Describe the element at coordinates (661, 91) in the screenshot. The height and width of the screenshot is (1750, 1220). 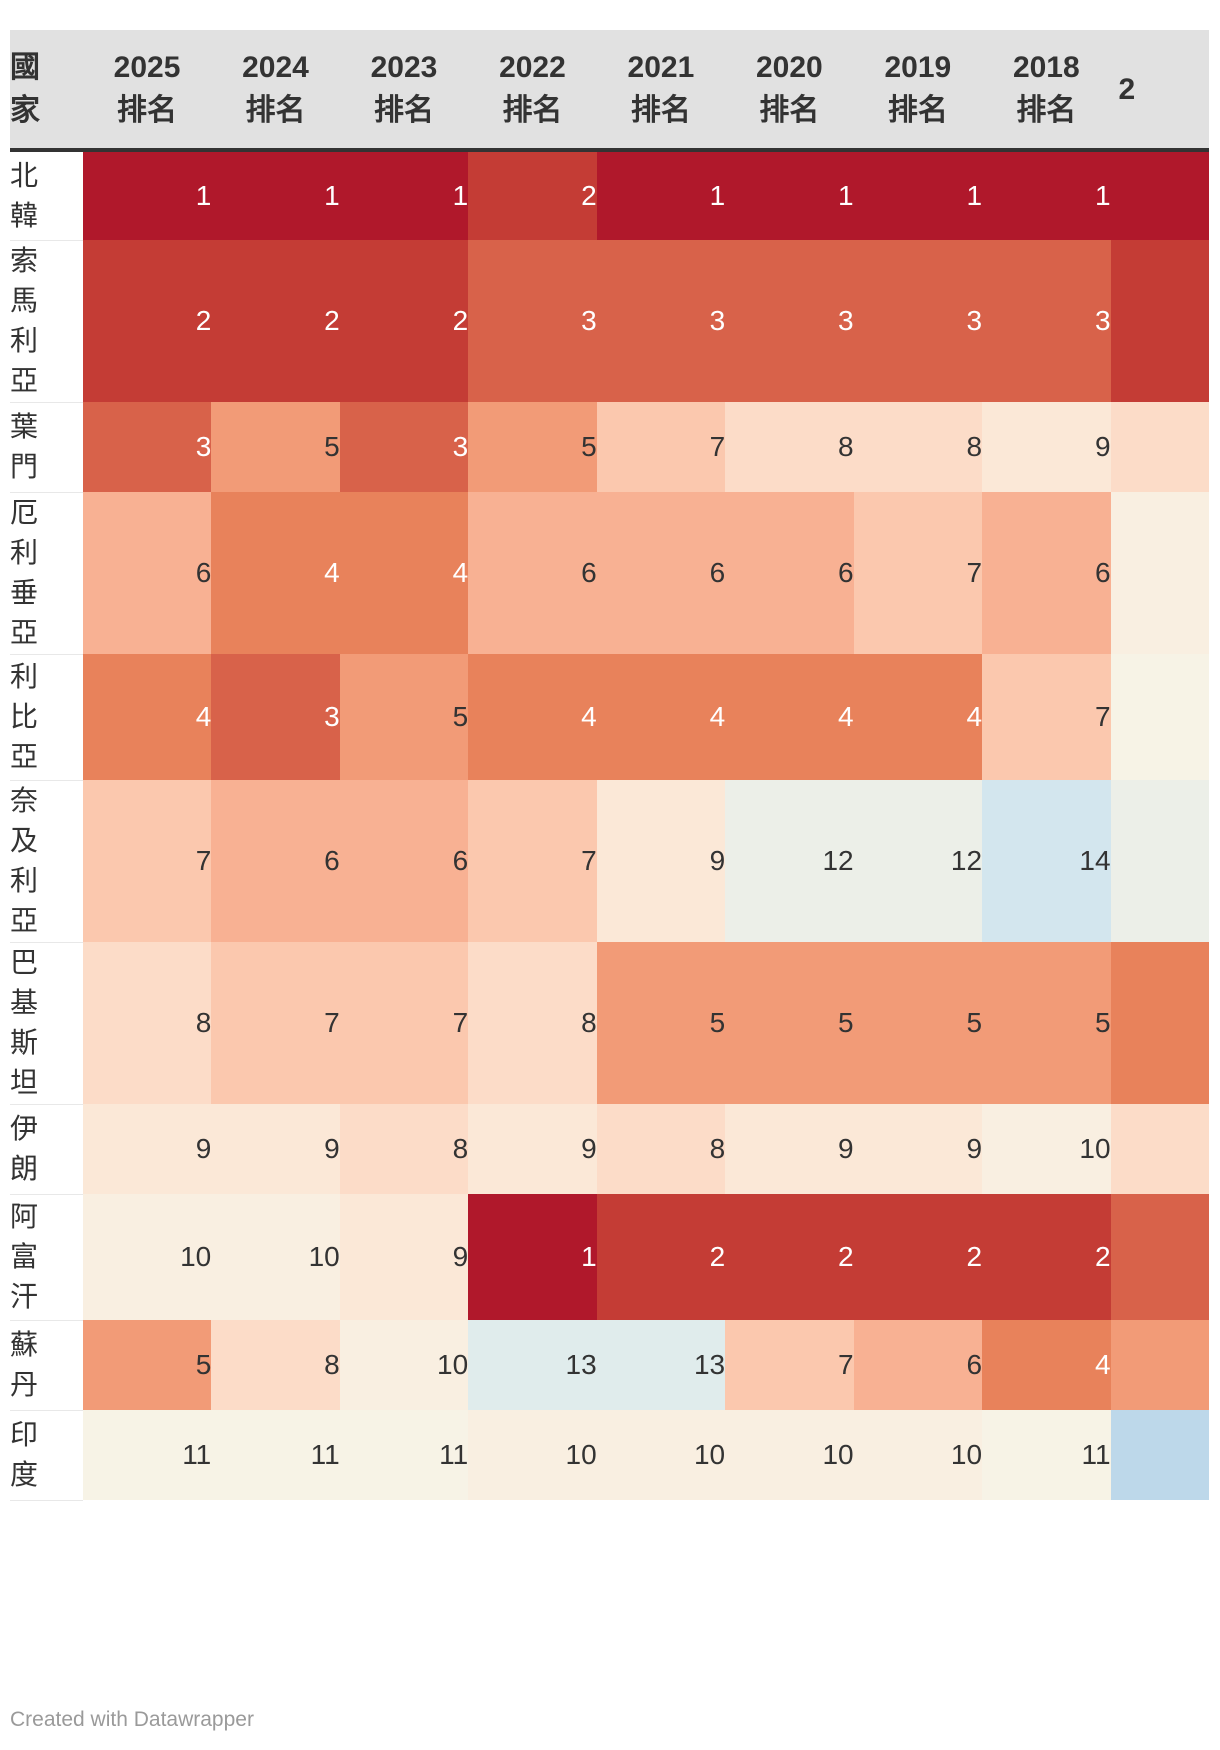
I see `column-header-2021: 2021 排名` at that location.